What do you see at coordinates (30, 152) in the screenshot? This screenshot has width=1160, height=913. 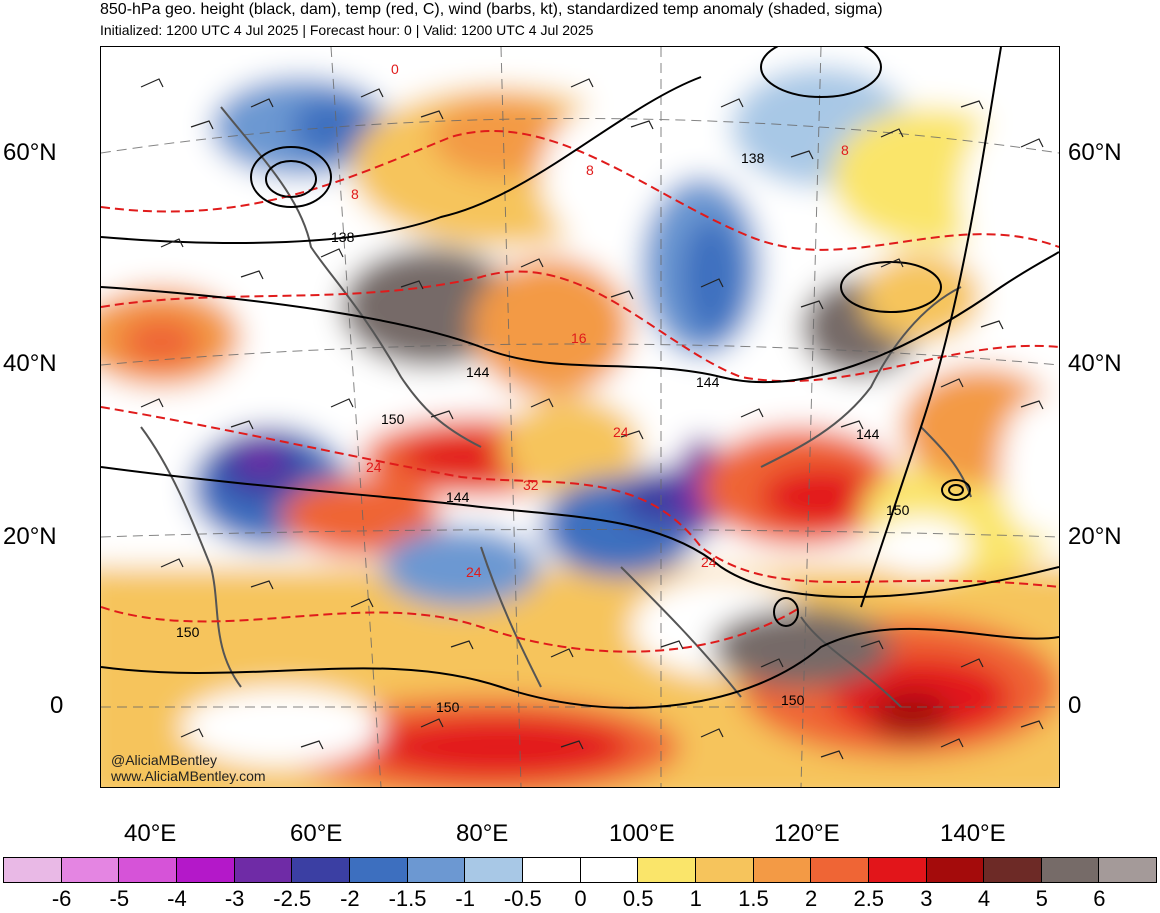 I see `lat-label-left-60n: 60°N` at bounding box center [30, 152].